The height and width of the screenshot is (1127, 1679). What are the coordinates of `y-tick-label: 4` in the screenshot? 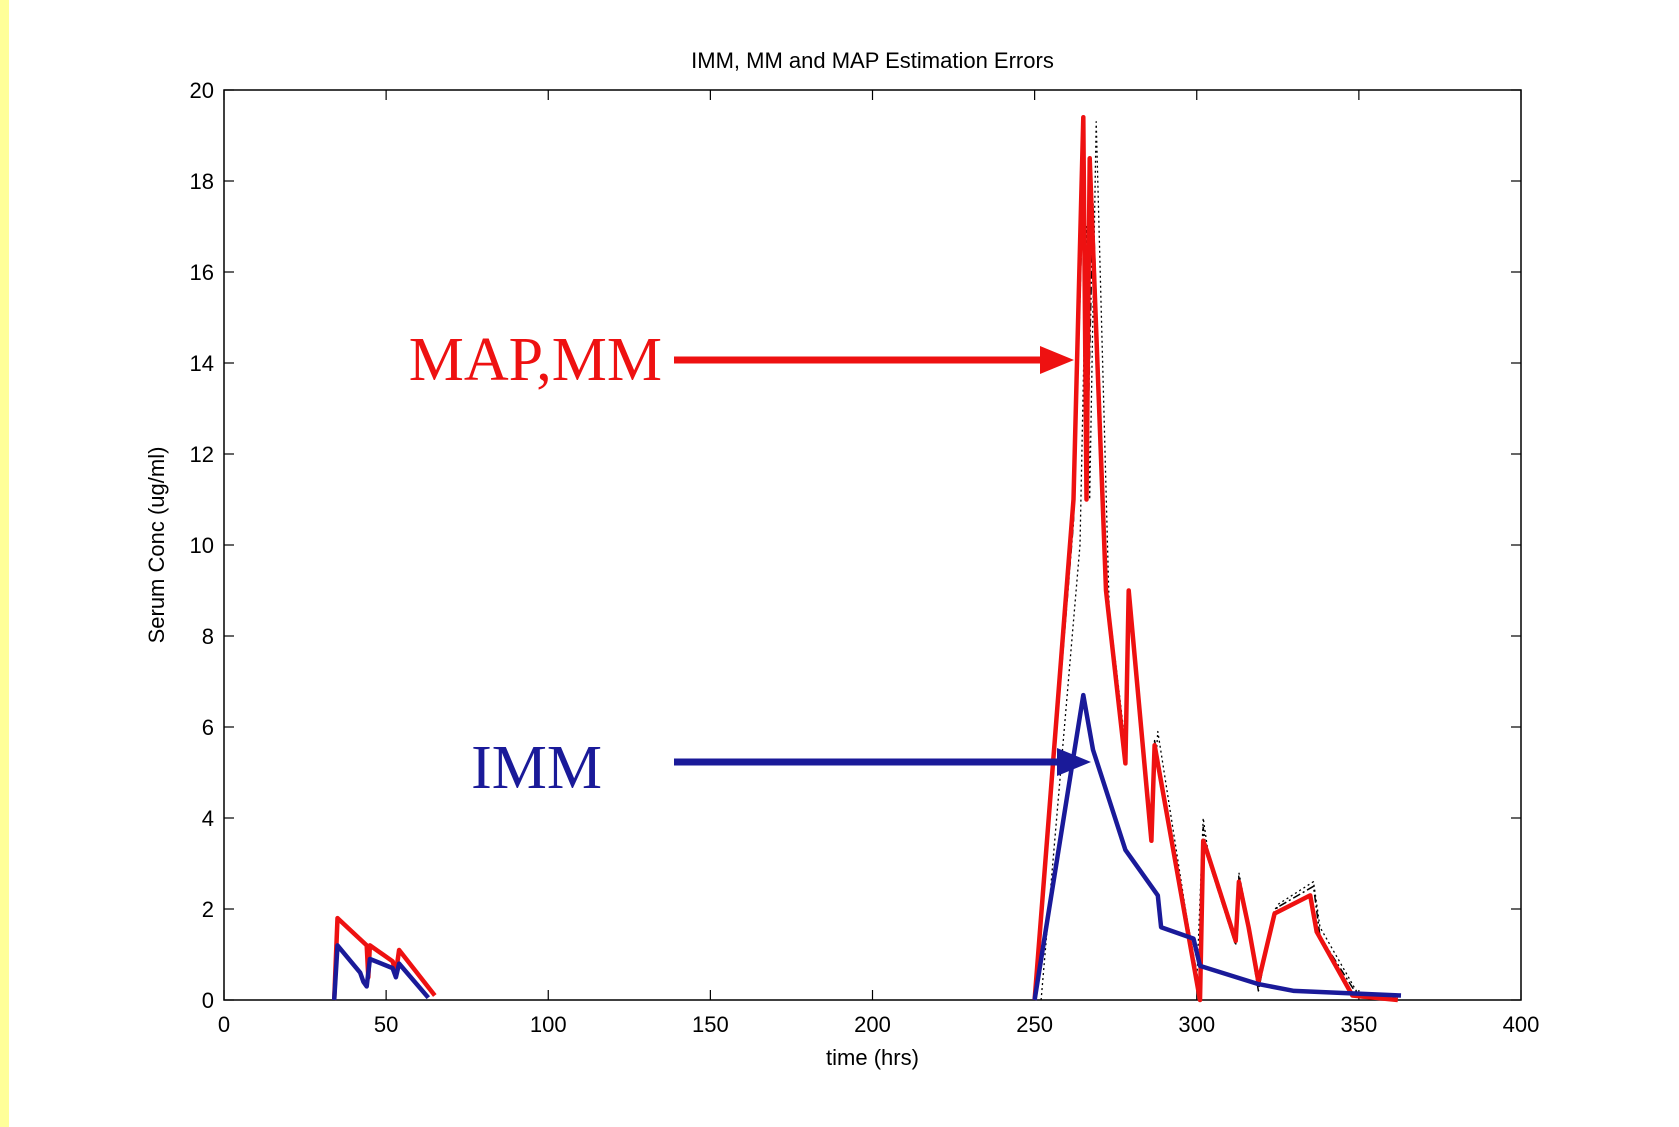 It's located at (208, 818).